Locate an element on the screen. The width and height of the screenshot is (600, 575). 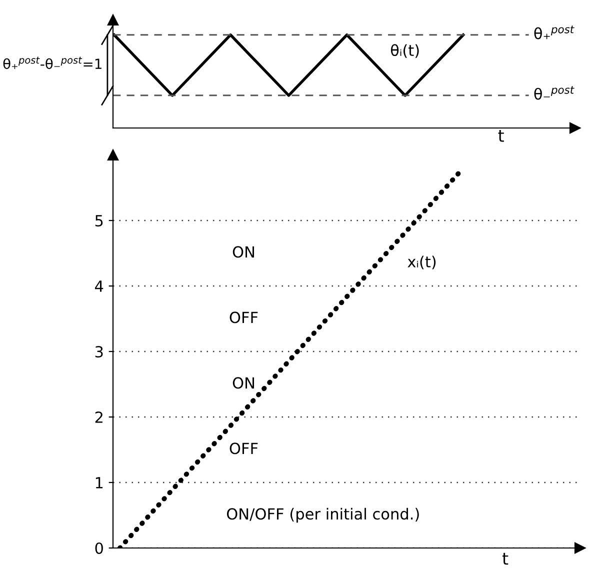
y-tick-label: 5 is located at coordinates (99, 221).